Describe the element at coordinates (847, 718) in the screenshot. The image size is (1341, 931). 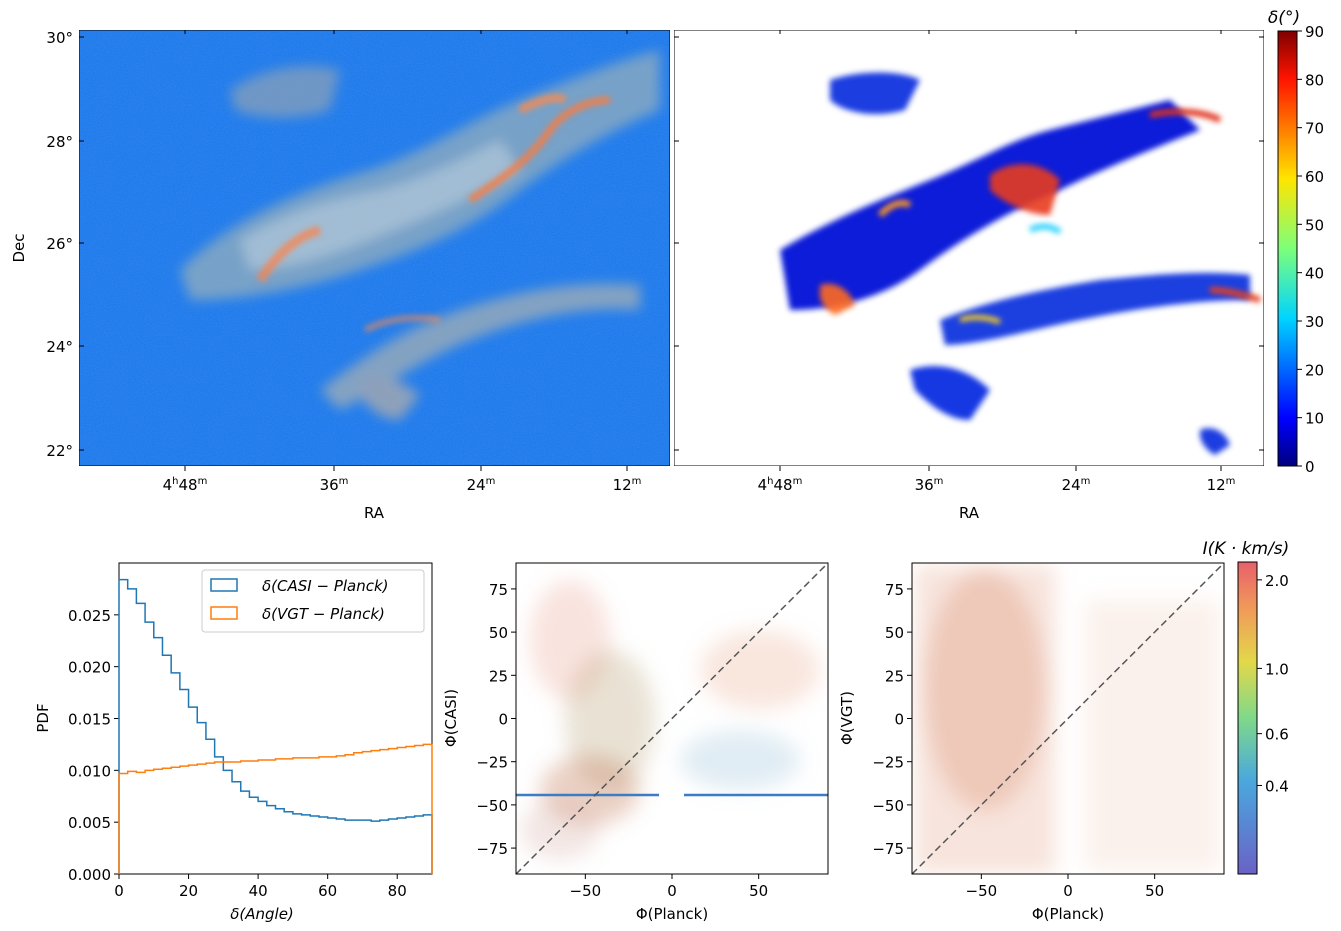
I see `y-axis-label: Φ(VGT)` at that location.